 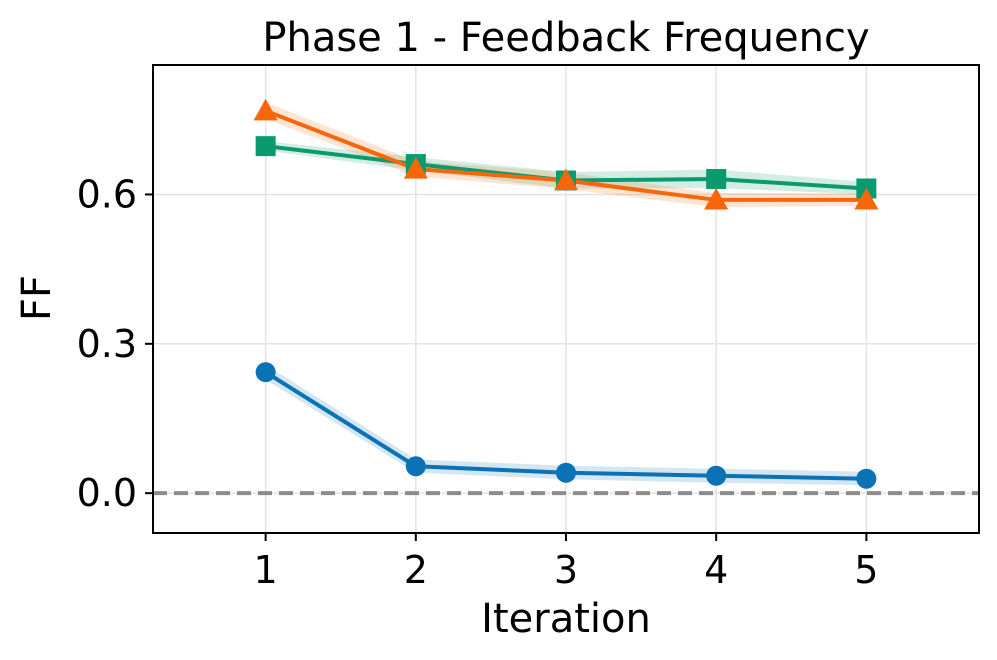 What do you see at coordinates (107, 493) in the screenshot?
I see `y-tick-label: 0.0` at bounding box center [107, 493].